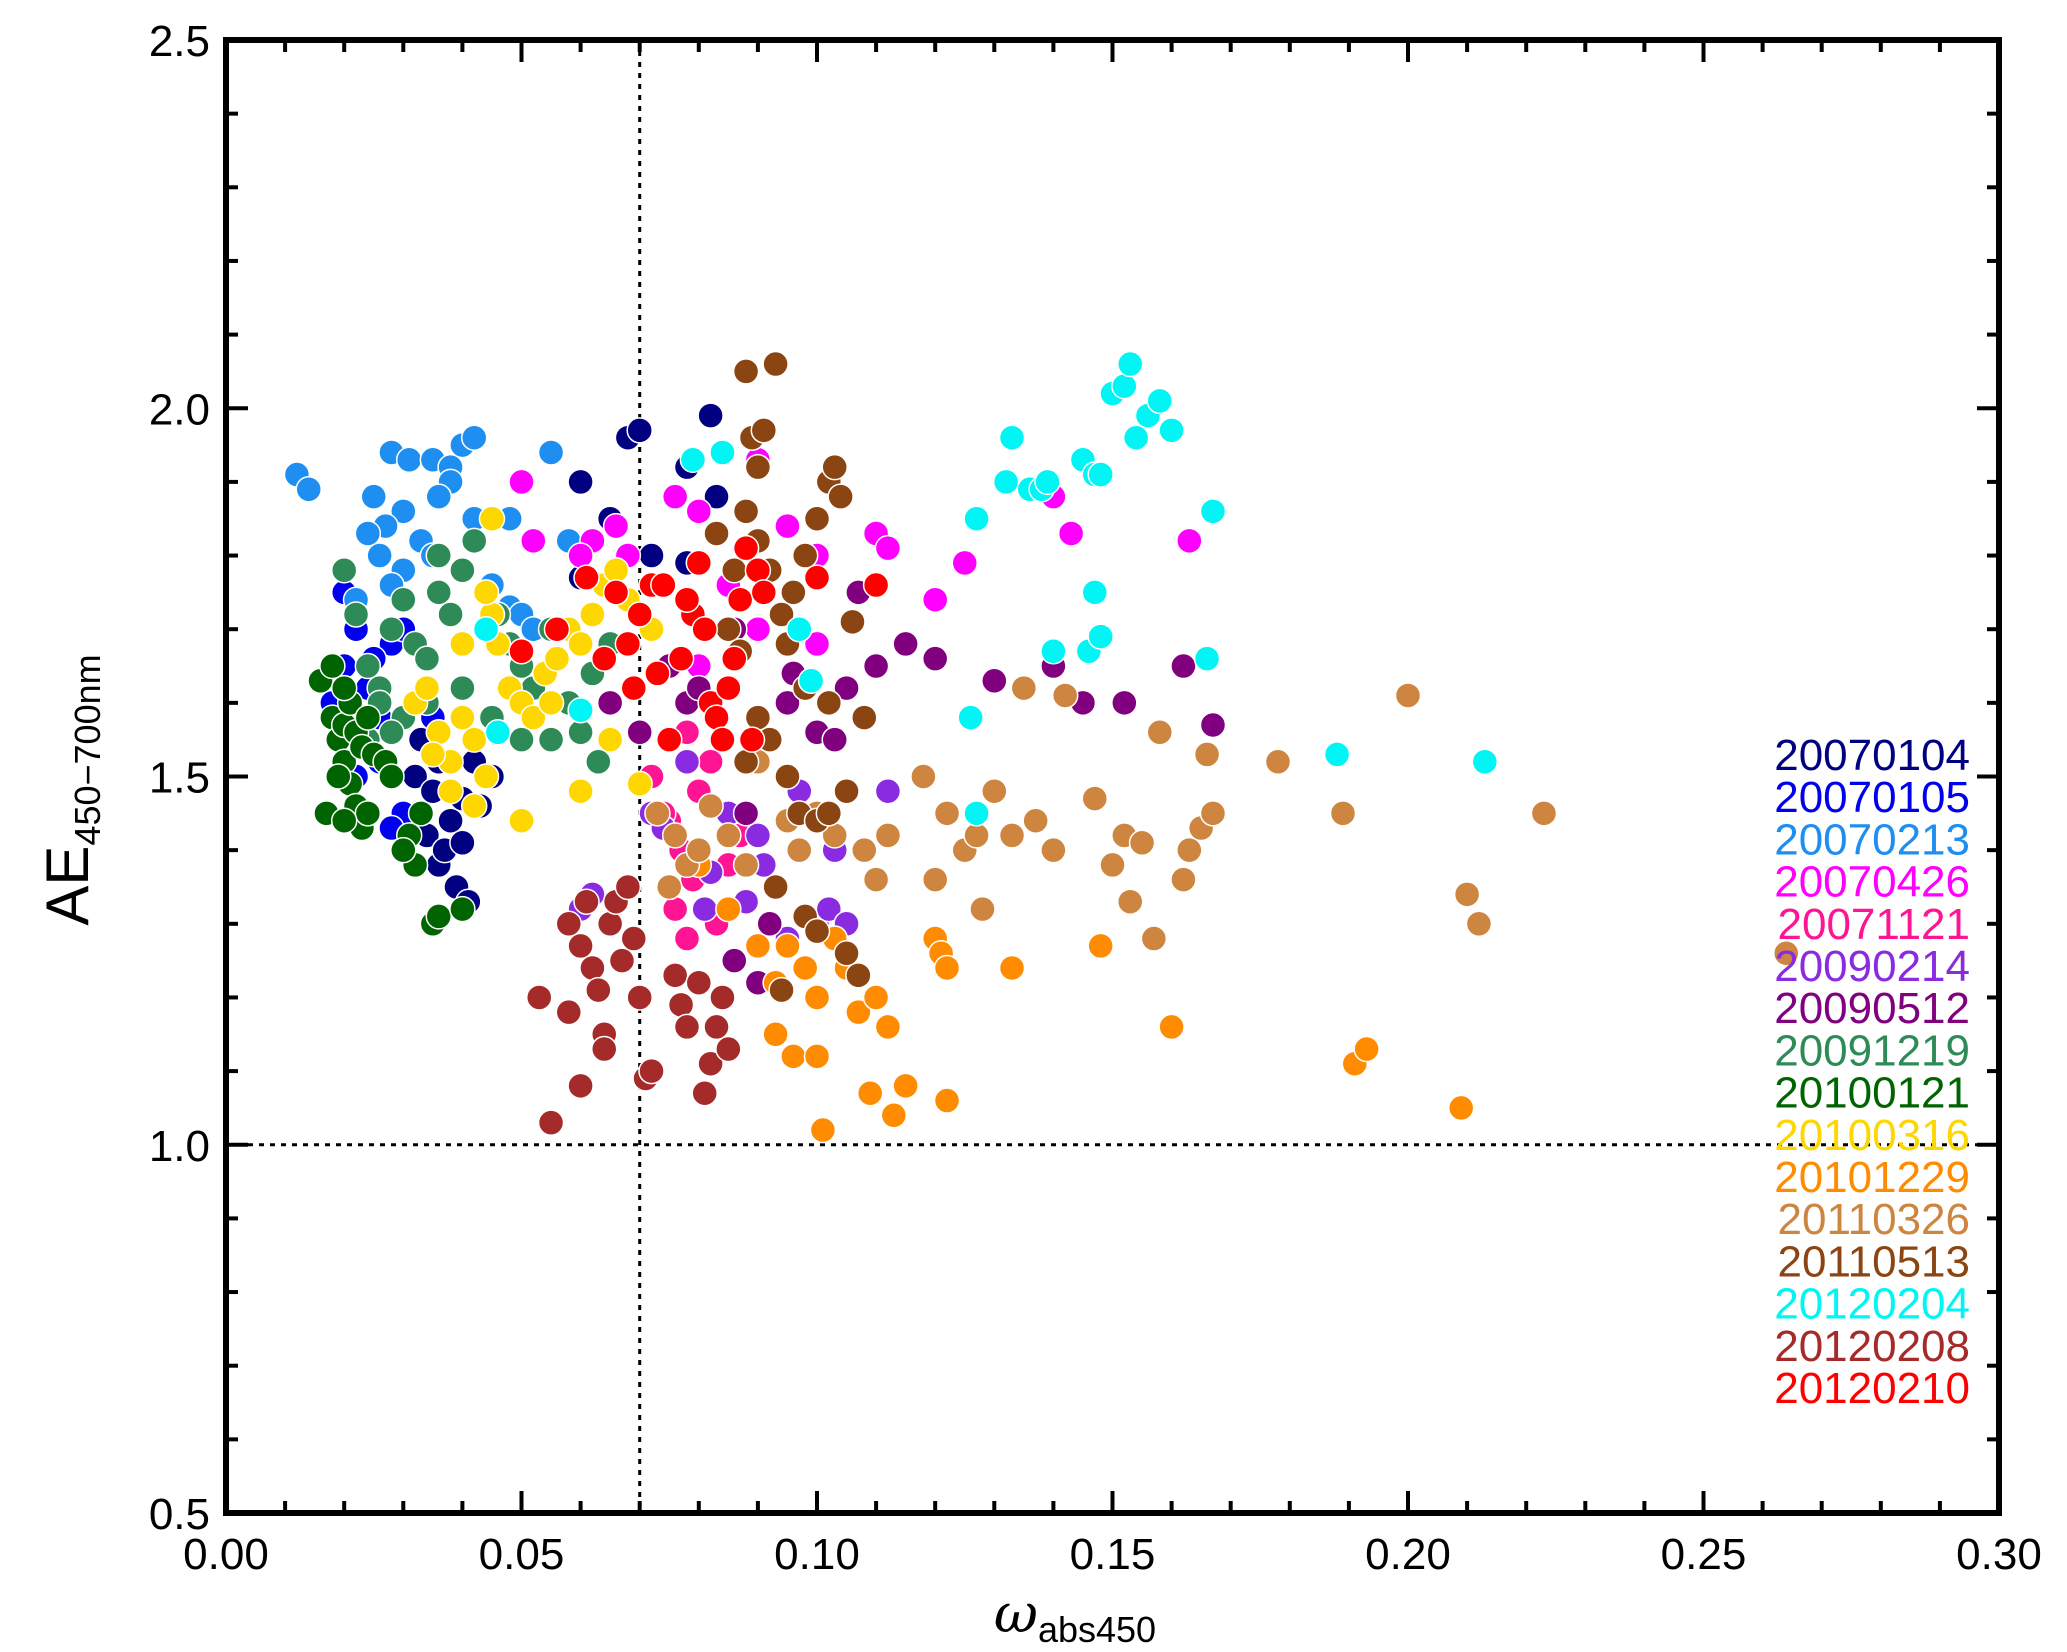  I want to click on y-tick-label: 1.0, so click(179, 1146).